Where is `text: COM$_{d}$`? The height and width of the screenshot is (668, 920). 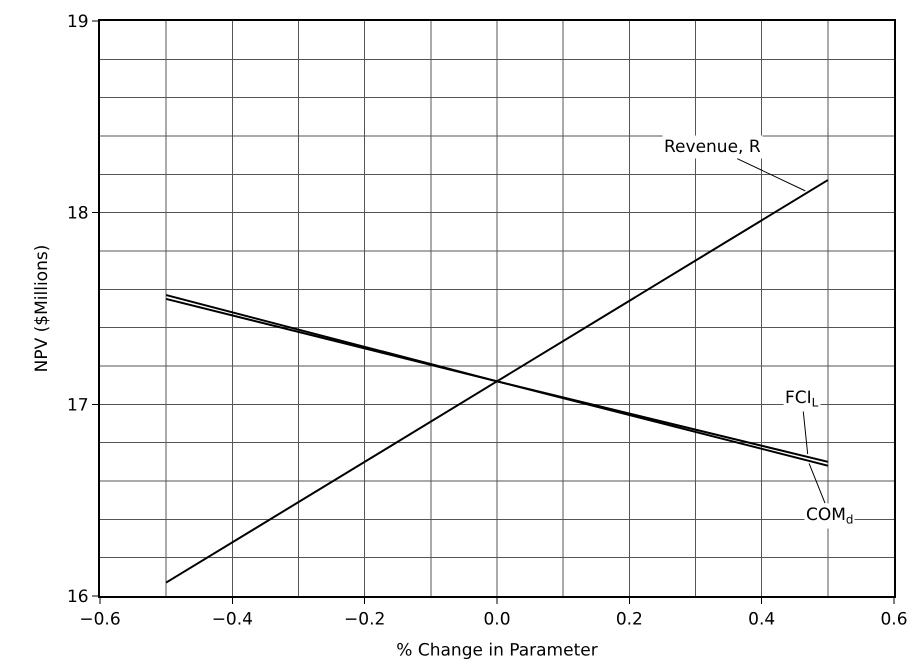
text: COM$_{d}$ is located at coordinates (830, 516).